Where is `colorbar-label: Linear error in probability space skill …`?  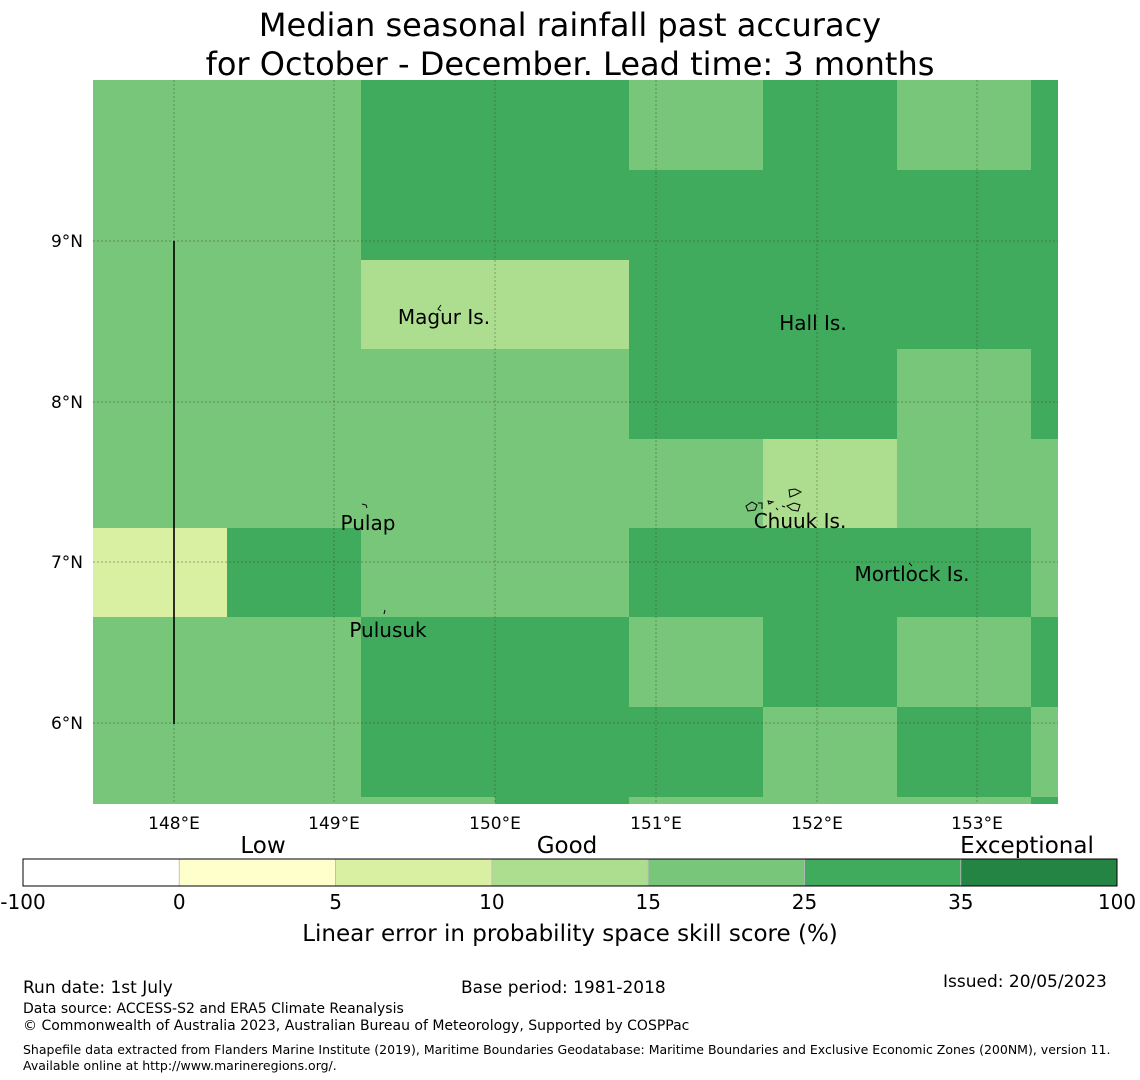
colorbar-label: Linear error in probability space skill … is located at coordinates (570, 934).